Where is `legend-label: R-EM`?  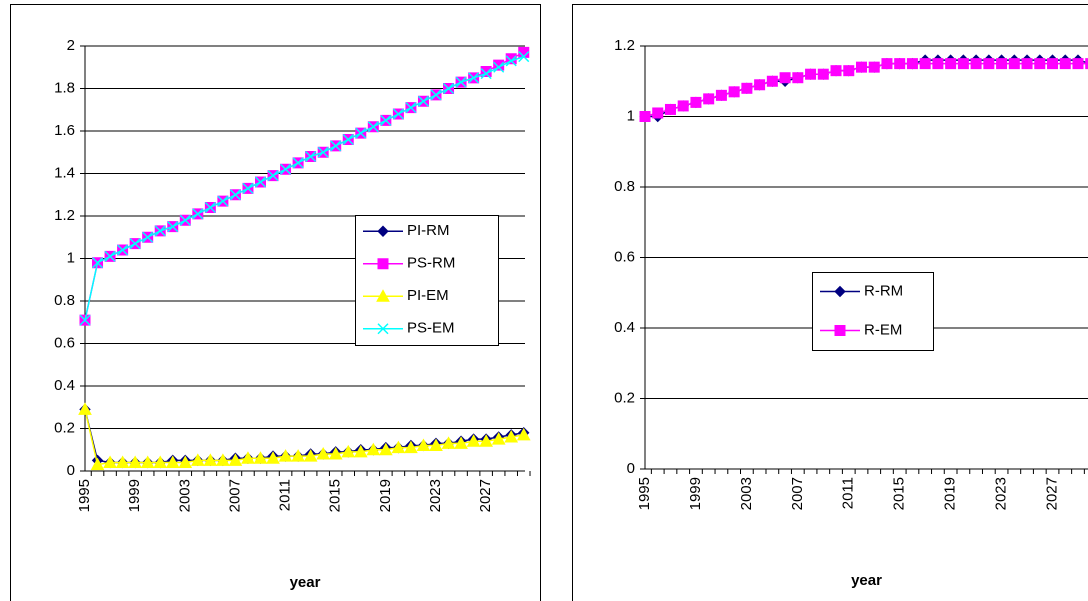 legend-label: R-EM is located at coordinates (883, 329).